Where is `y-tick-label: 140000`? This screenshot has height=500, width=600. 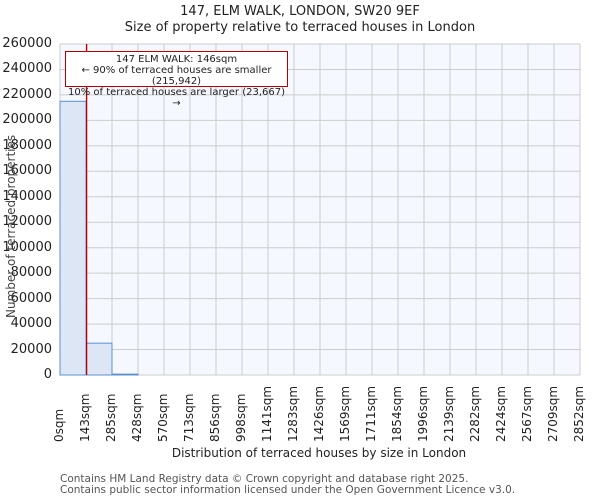
y-tick-label: 140000 is located at coordinates (27, 196).